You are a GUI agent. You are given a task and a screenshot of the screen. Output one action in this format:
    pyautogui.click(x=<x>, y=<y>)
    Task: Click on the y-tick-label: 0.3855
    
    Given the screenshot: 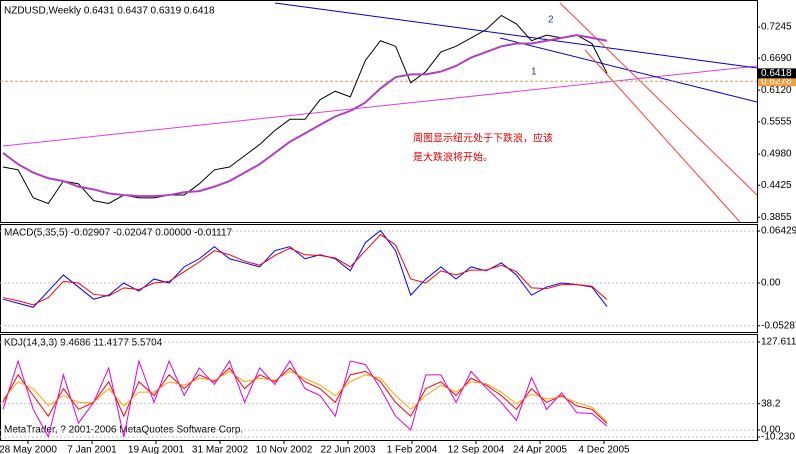 What is the action you would take?
    pyautogui.click(x=776, y=217)
    